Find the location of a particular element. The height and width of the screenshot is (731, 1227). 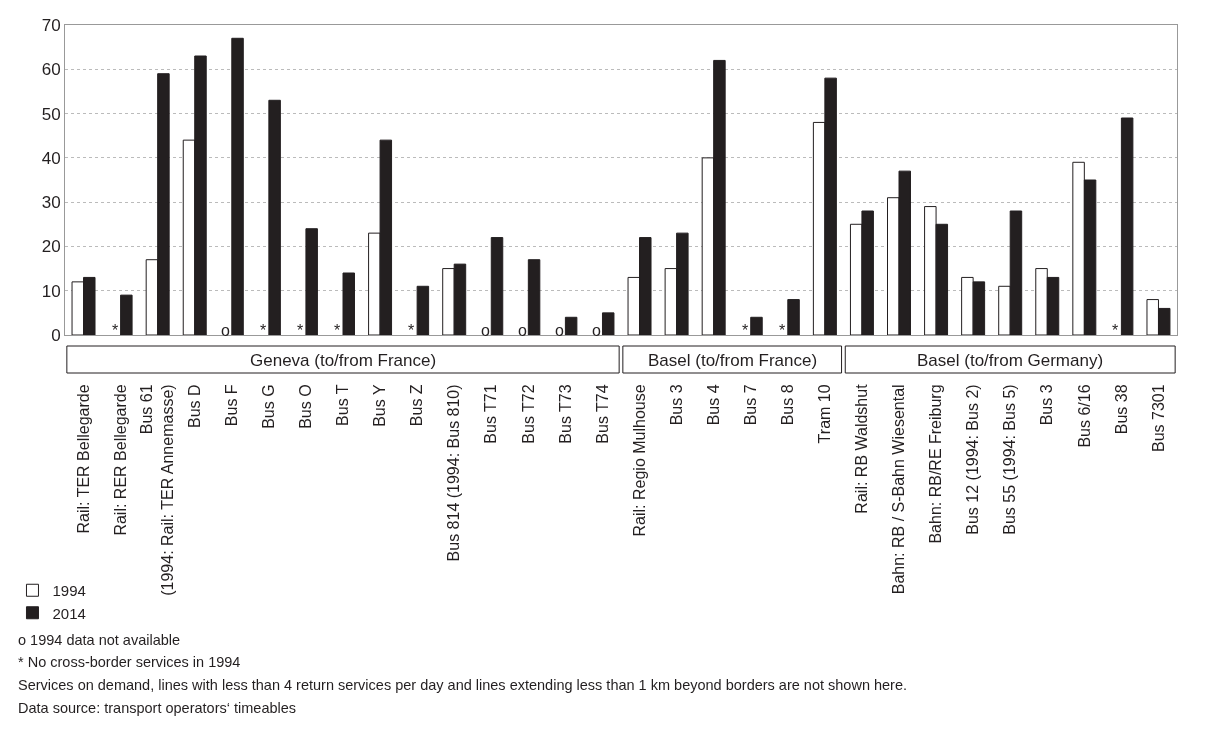

x-tick-label: Bus 12 (1994: Bus 2) is located at coordinates (973, 459).